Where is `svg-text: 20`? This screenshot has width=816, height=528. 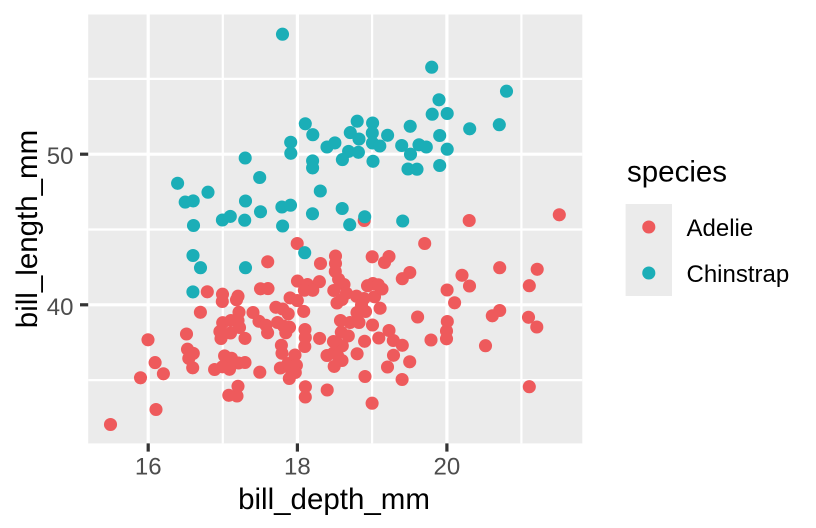
svg-text: 20 is located at coordinates (447, 466).